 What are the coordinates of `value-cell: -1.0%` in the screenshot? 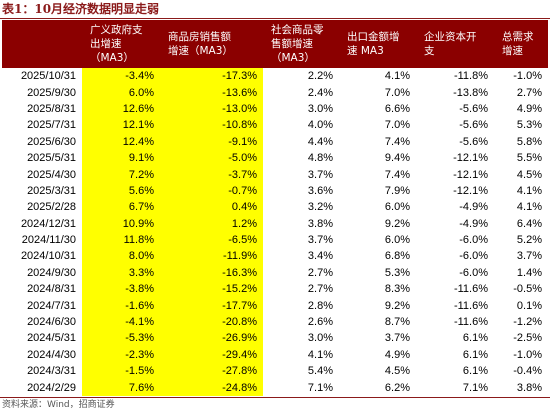 It's located at (527, 354).